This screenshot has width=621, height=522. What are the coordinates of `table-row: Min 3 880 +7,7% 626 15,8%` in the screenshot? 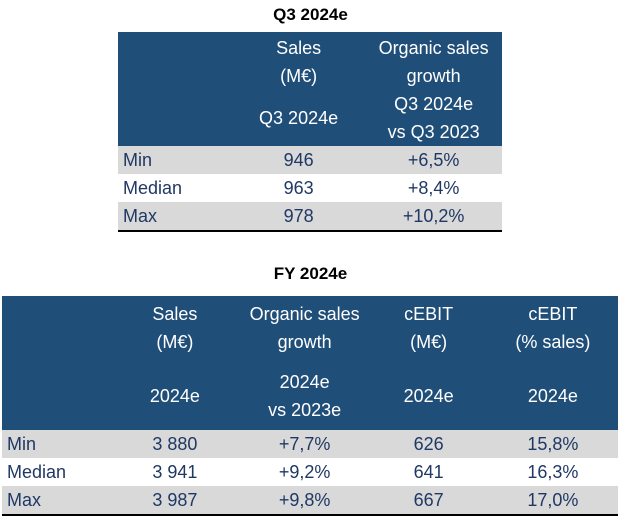 It's located at (310, 444).